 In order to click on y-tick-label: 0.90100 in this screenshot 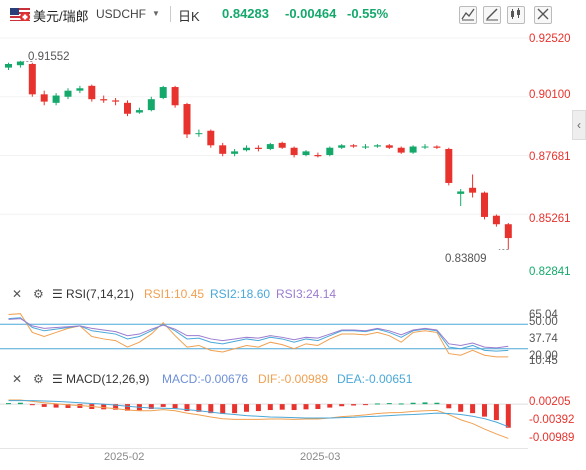, I will do `click(550, 95)`.